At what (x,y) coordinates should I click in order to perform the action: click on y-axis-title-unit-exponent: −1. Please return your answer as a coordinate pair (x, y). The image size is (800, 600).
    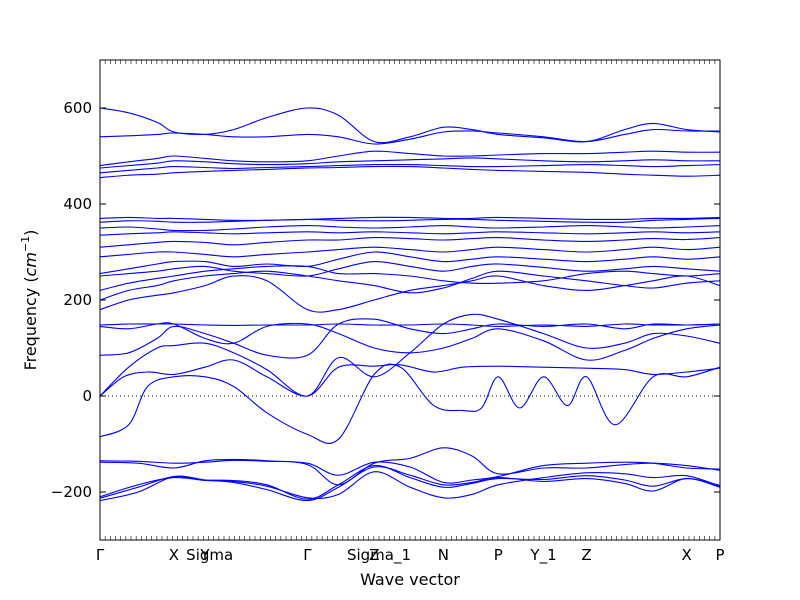
    Looking at the image, I should click on (25, 244).